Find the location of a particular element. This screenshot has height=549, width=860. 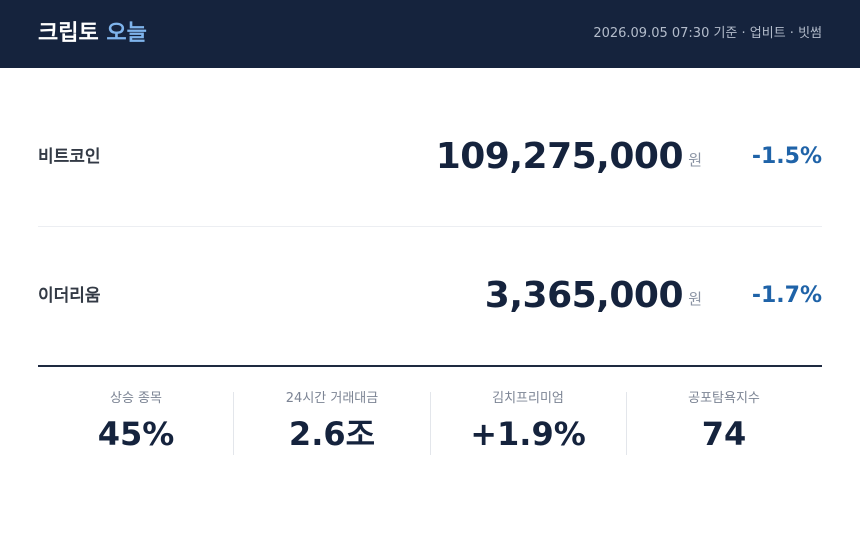

coin-name: 이더리움 is located at coordinates (69, 296).